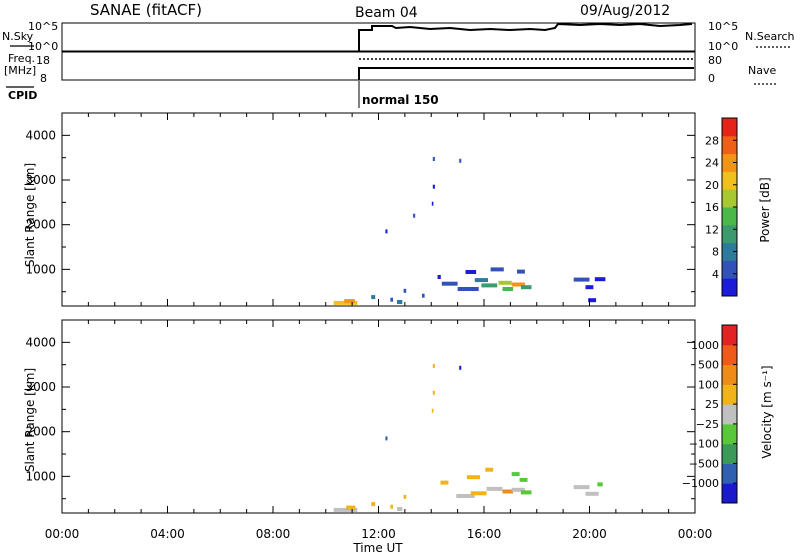 This screenshot has width=800, height=554. I want to click on freq-strip: Freq. [MHz] 18 8 80 0 Nave, so click(391, 68).